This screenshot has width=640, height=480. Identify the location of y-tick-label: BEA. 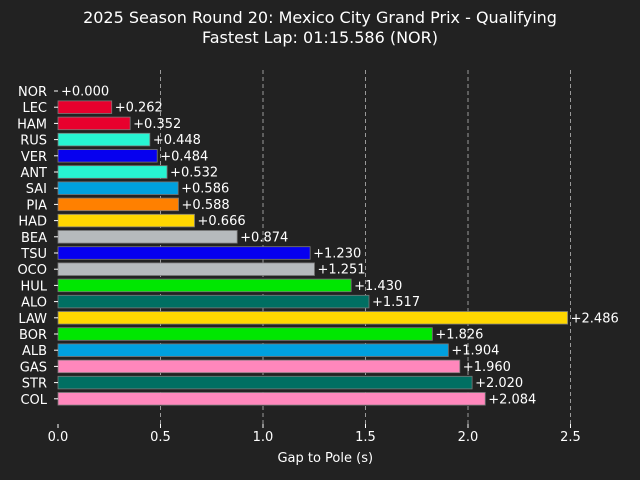
(34, 238).